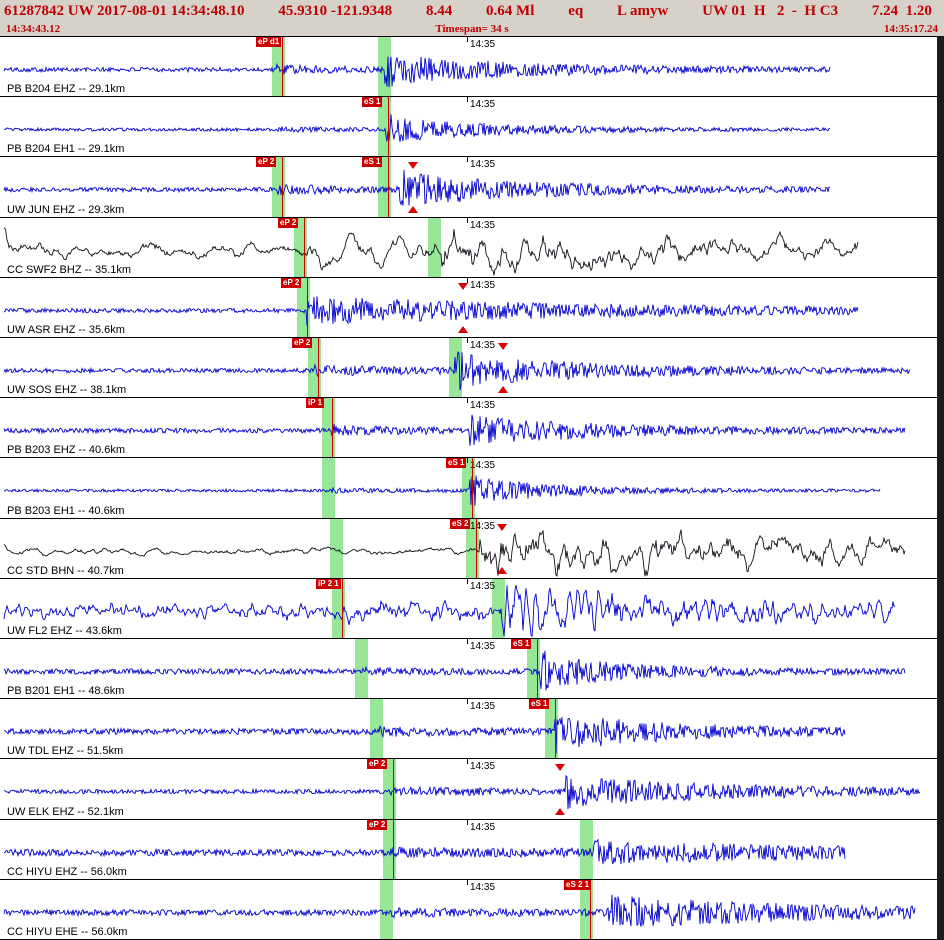  Describe the element at coordinates (460, 523) in the screenshot. I see `phase-pick-label: eS 2` at that location.